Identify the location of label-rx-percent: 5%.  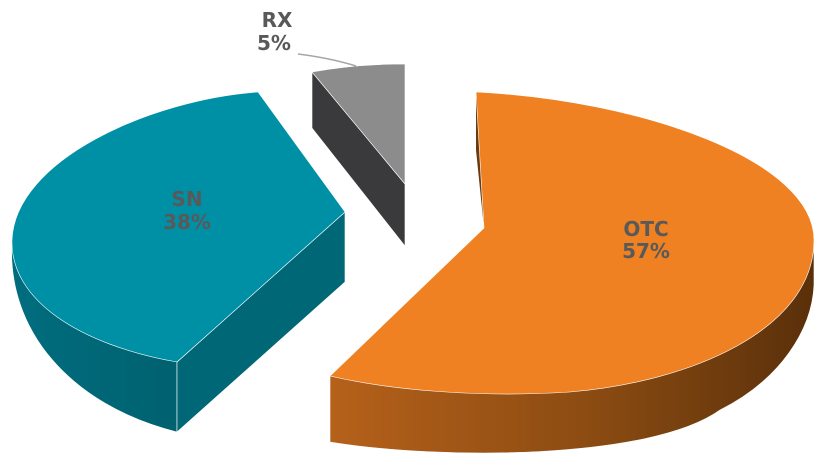
(274, 43).